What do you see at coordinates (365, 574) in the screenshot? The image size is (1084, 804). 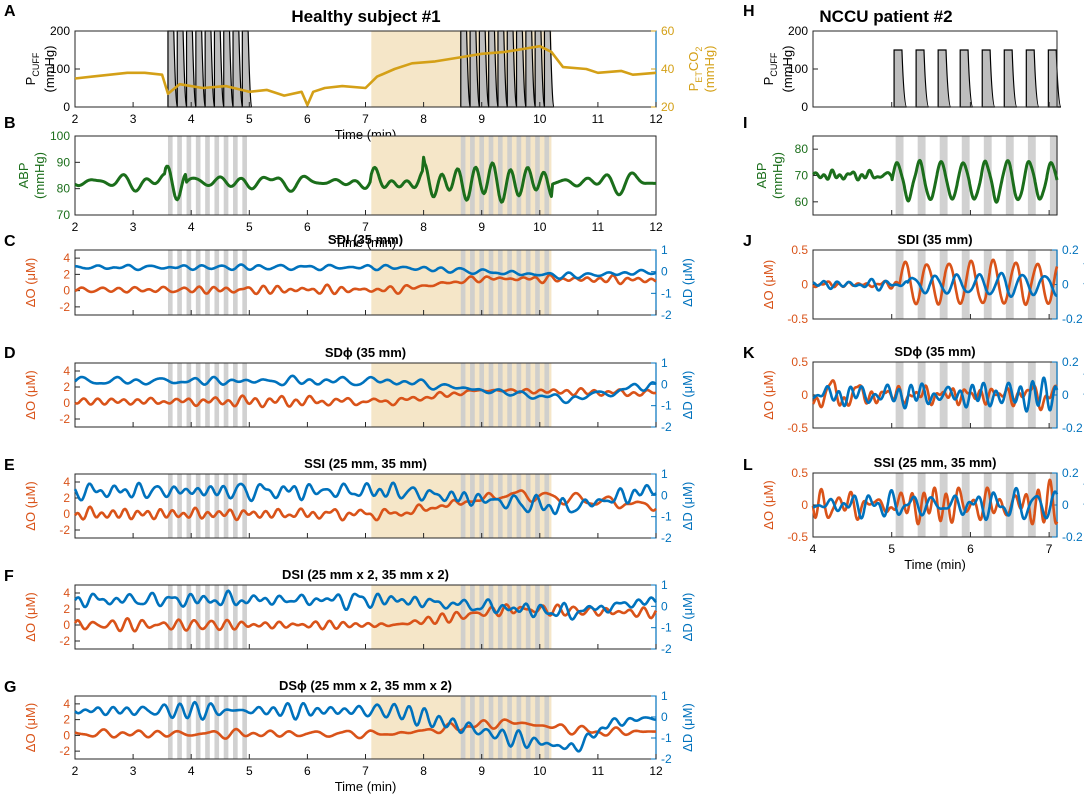 I see `panel-title: DSI (25 mm x 2, 35 mm x 2)` at bounding box center [365, 574].